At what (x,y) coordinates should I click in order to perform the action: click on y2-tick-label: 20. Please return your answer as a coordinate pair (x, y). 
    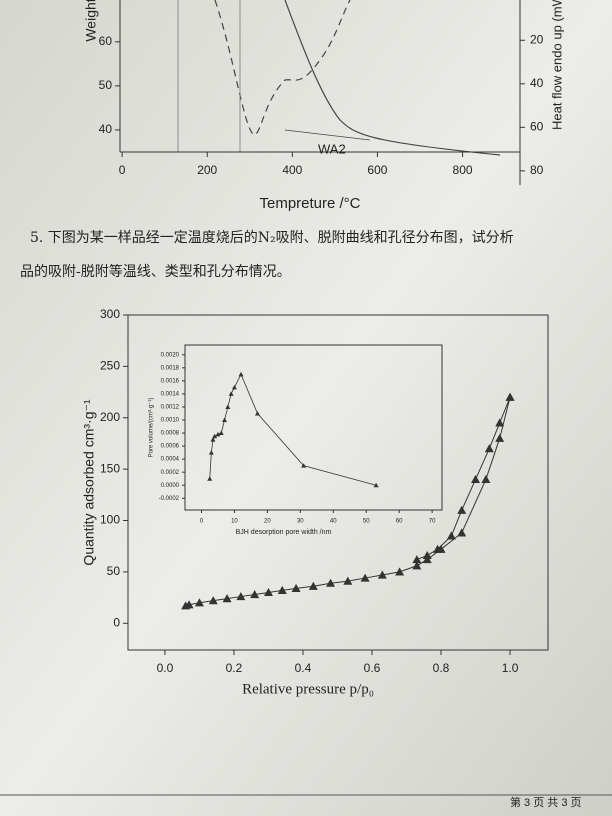
    Looking at the image, I should click on (537, 39).